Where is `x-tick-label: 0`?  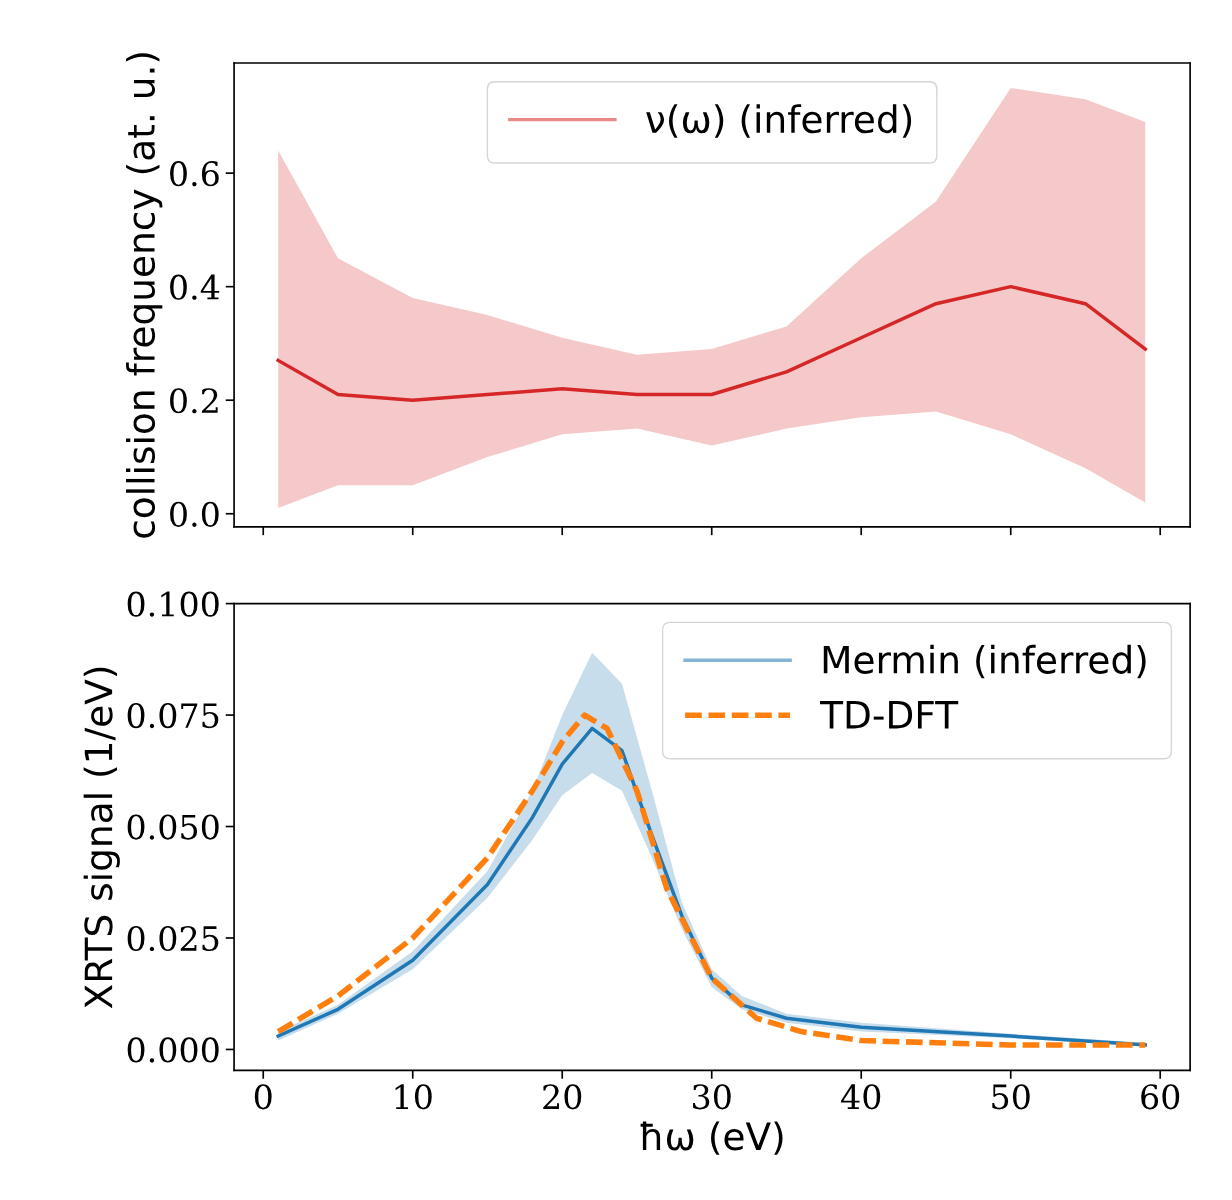 x-tick-label: 0 is located at coordinates (263, 1097).